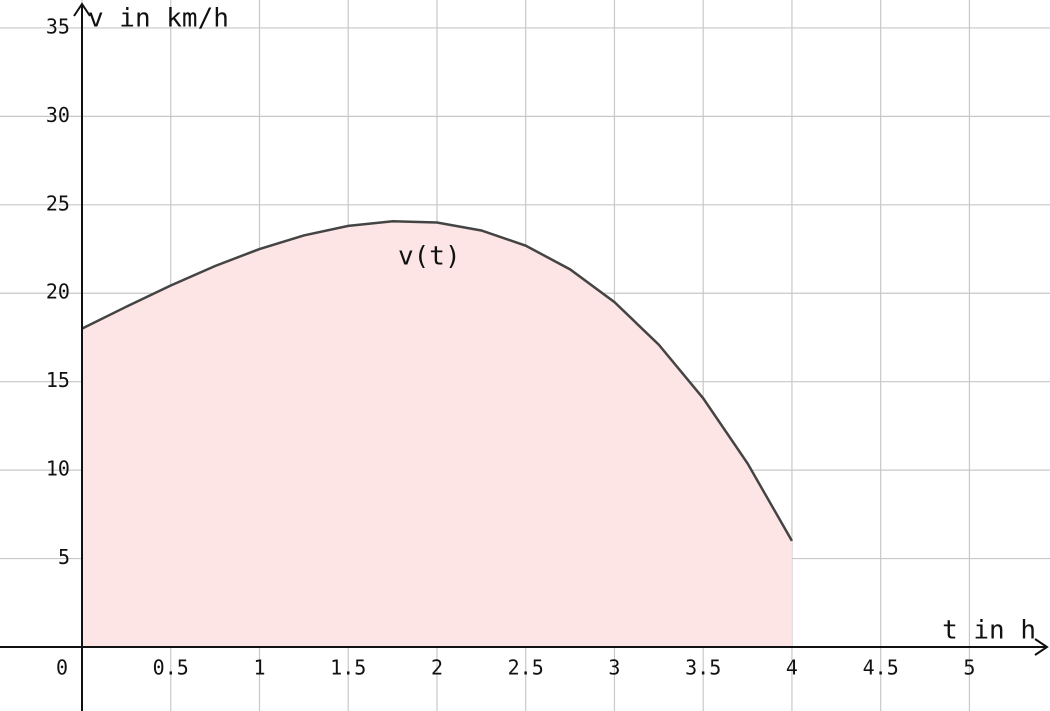 This screenshot has width=1050, height=711. What do you see at coordinates (1041, 647) in the screenshot?
I see `x-axis-arrow` at bounding box center [1041, 647].